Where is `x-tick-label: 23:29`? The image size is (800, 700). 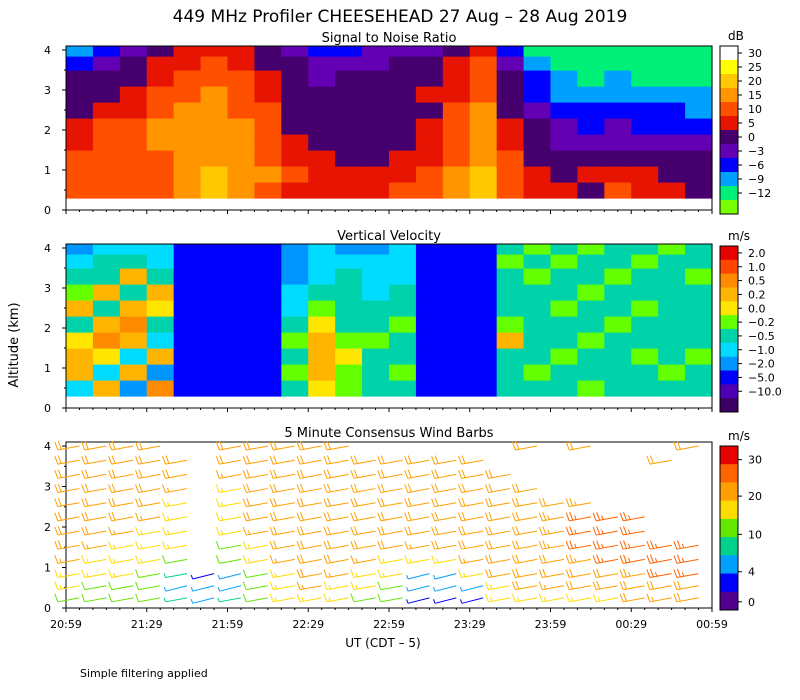
x-tick-label: 23:29 is located at coordinates (470, 624).